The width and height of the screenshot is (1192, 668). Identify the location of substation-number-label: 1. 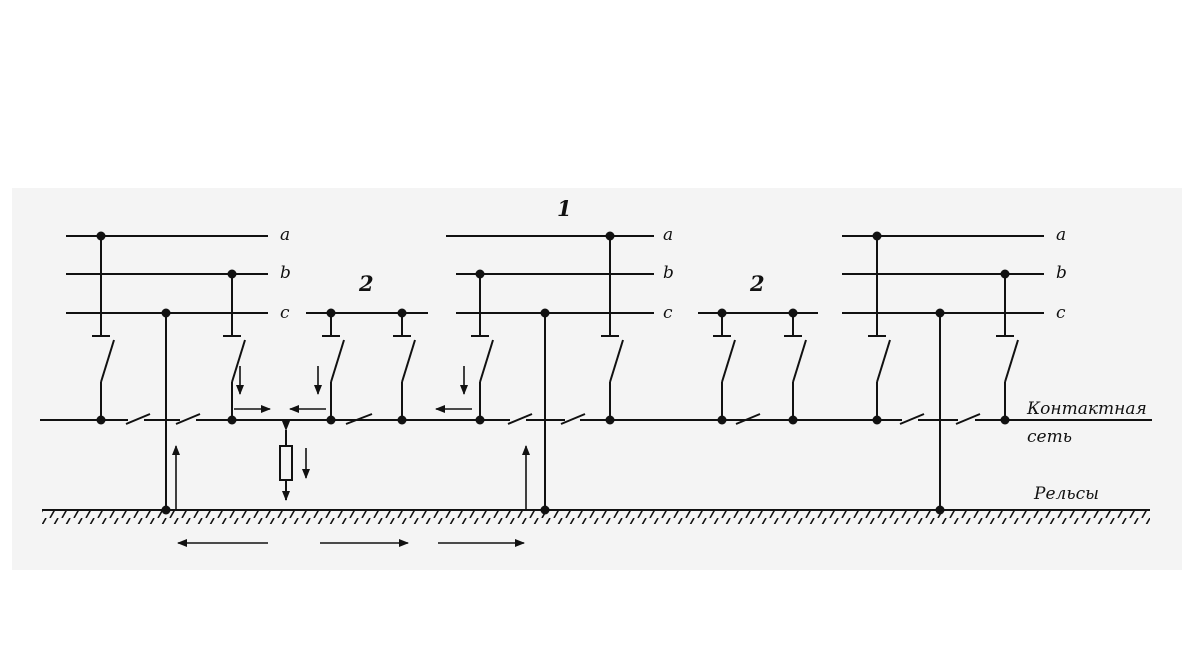
(564, 208).